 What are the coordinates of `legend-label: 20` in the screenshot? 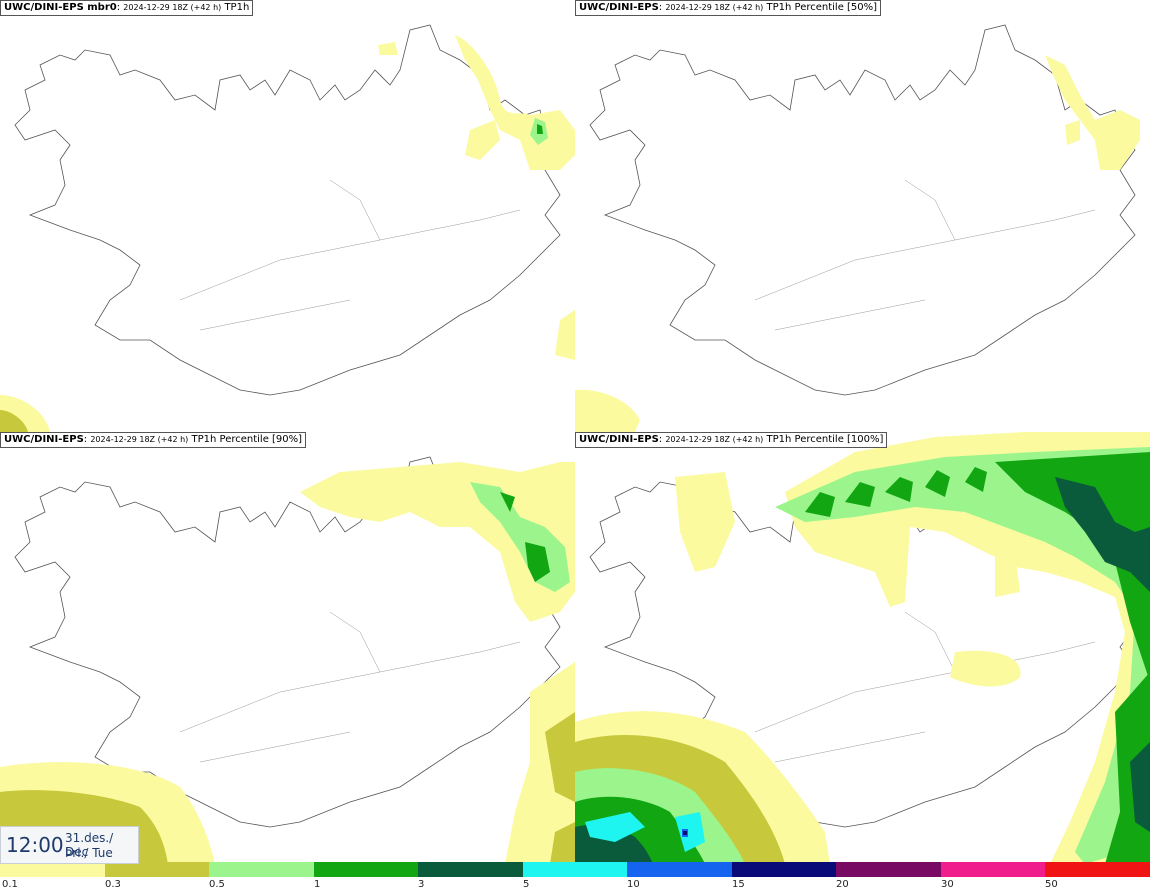 It's located at (842, 884).